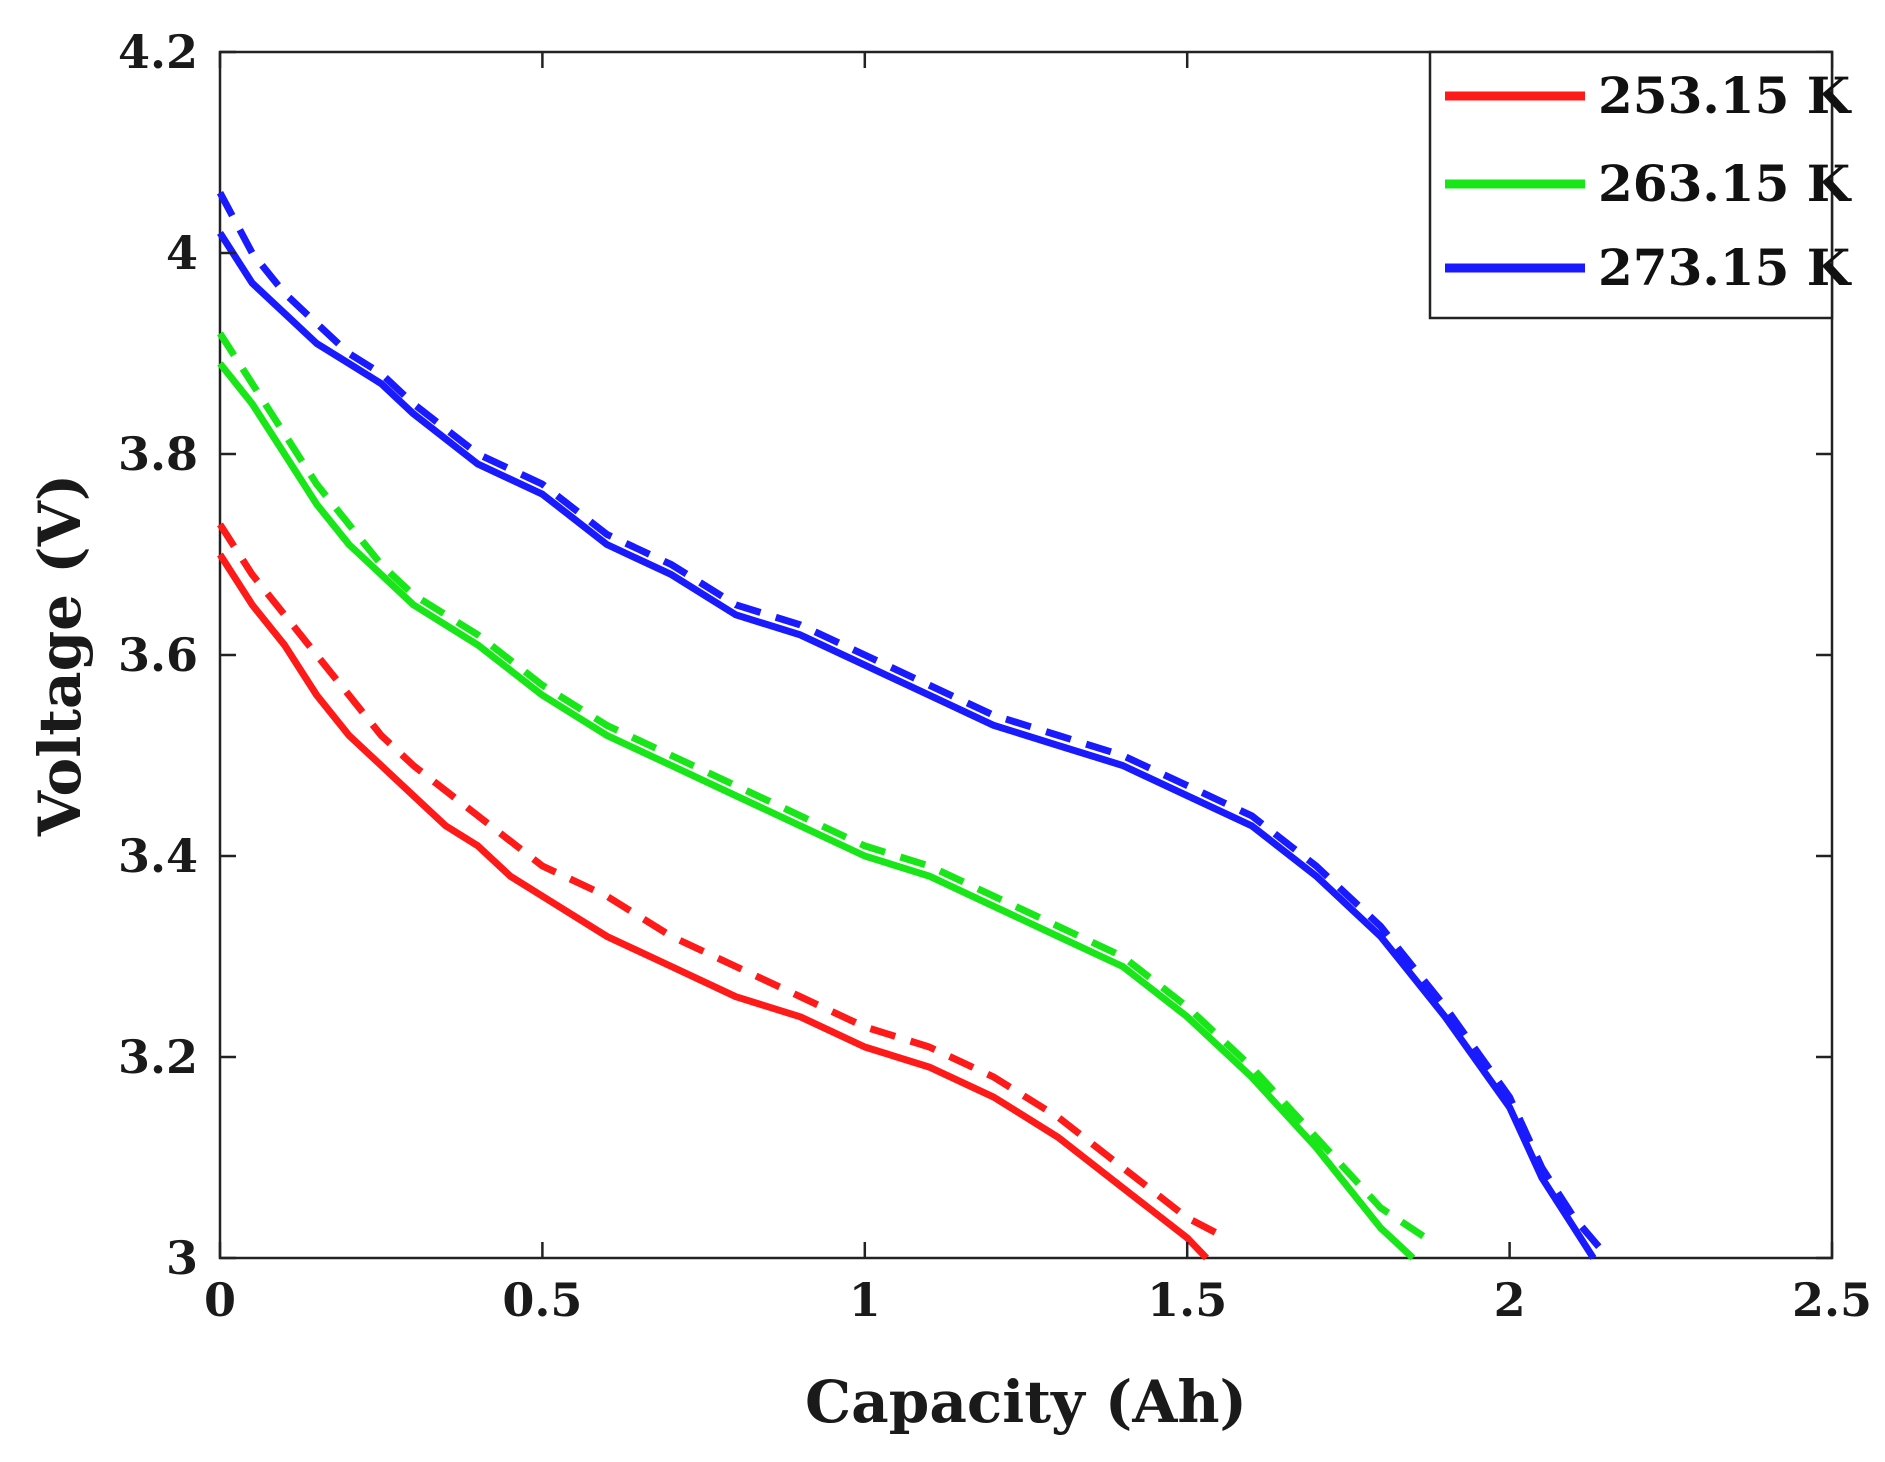 This screenshot has width=1885, height=1462. Describe the element at coordinates (1026, 1402) in the screenshot. I see `x-axis-title: Capacity (Ah)` at that location.